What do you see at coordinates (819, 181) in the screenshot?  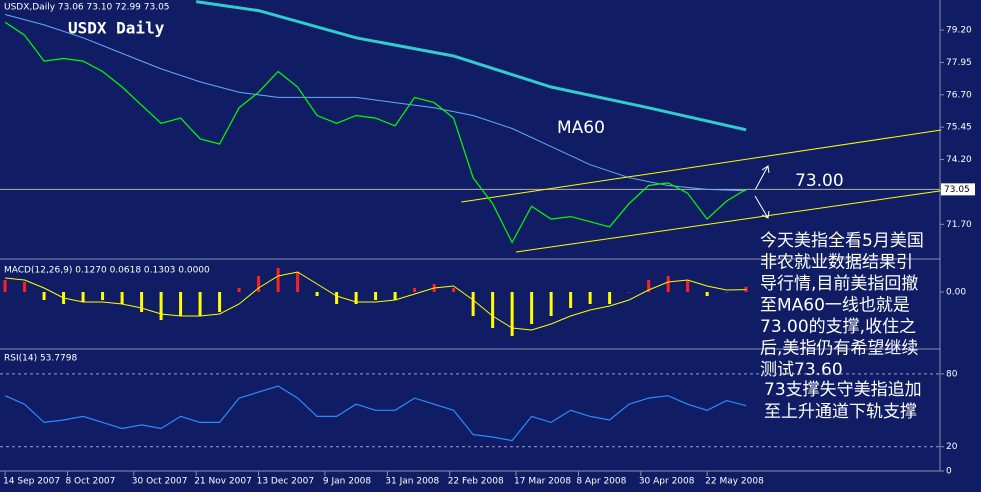 I see `annotation: 73.00` at bounding box center [819, 181].